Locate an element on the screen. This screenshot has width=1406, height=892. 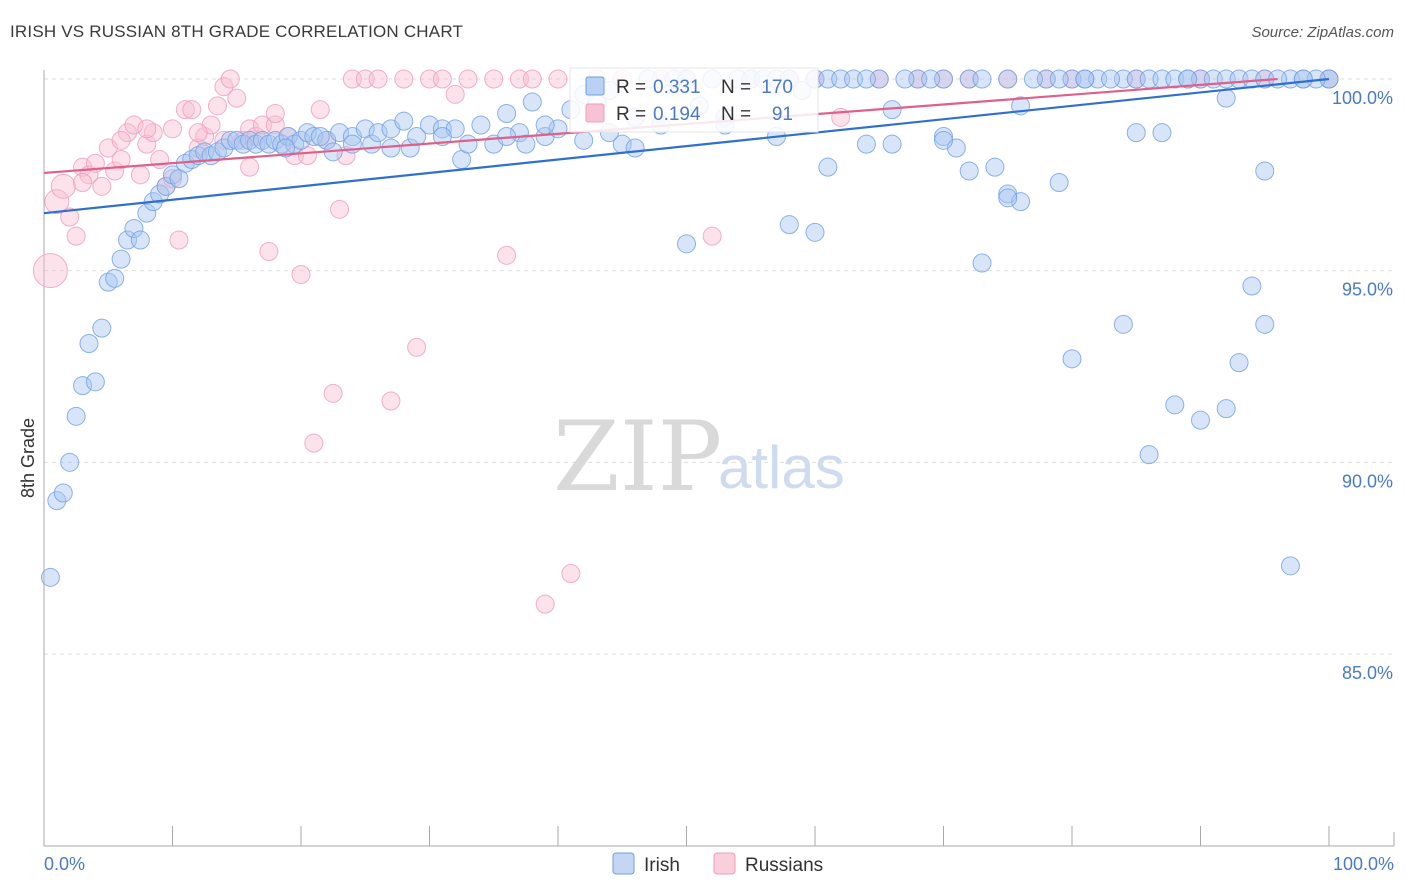
y-tick-label: 85.0% is located at coordinates (1367, 673).